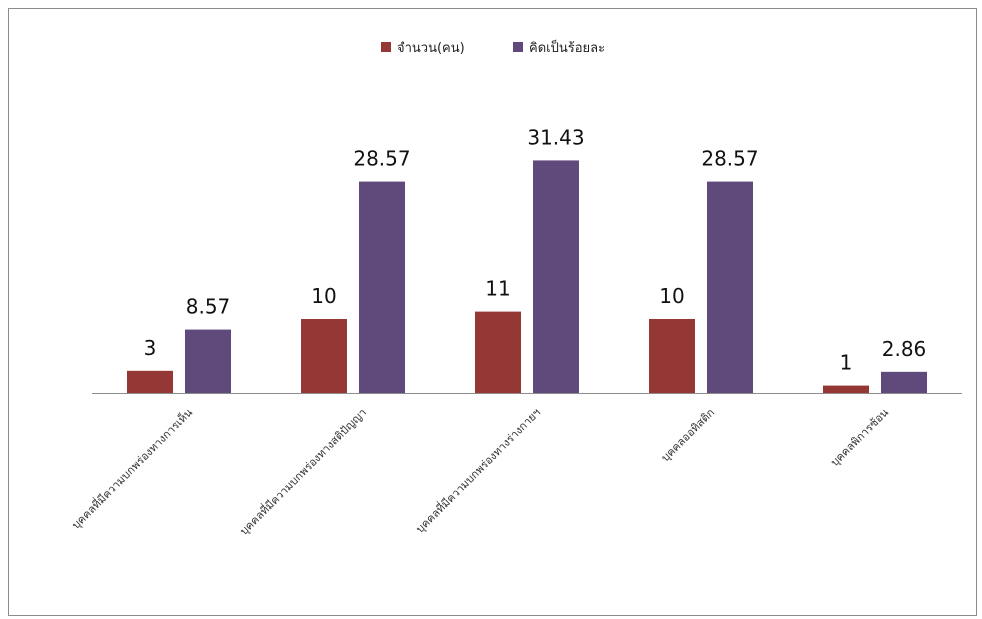 The width and height of the screenshot is (982, 619). I want to click on x-tick-label-2: บุคคลที่มีความบกพร่องทางสติปัญญา, so click(302, 471).